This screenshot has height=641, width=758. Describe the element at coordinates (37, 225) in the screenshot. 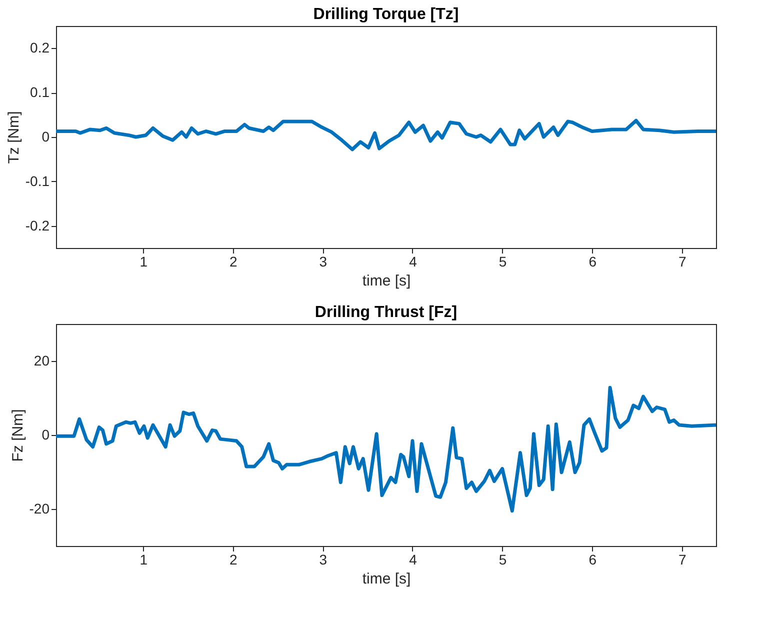

I see `y-tick-label: -0.2` at that location.